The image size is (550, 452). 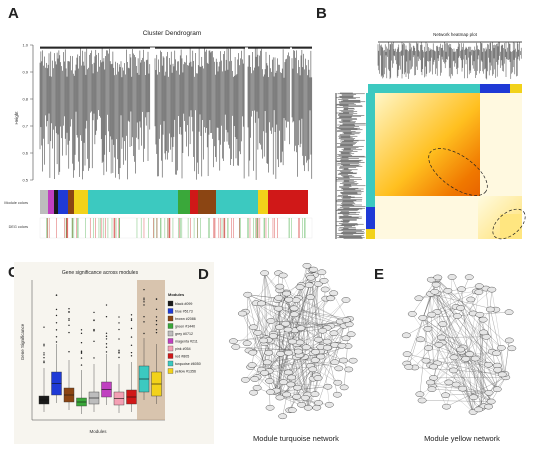 What do you see at coordinates (25, 126) in the screenshot?
I see `a-tick-label: 0.7` at bounding box center [25, 126].